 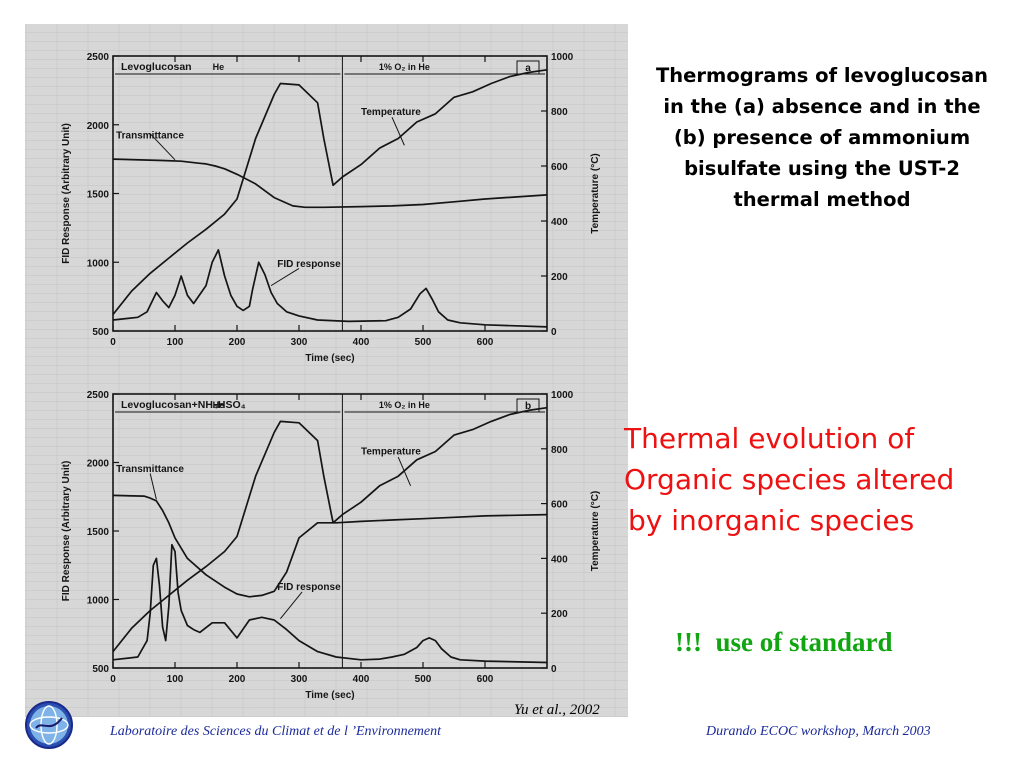 What do you see at coordinates (822, 168) in the screenshot?
I see `title-line-4: bisulfate using the UST-2` at bounding box center [822, 168].